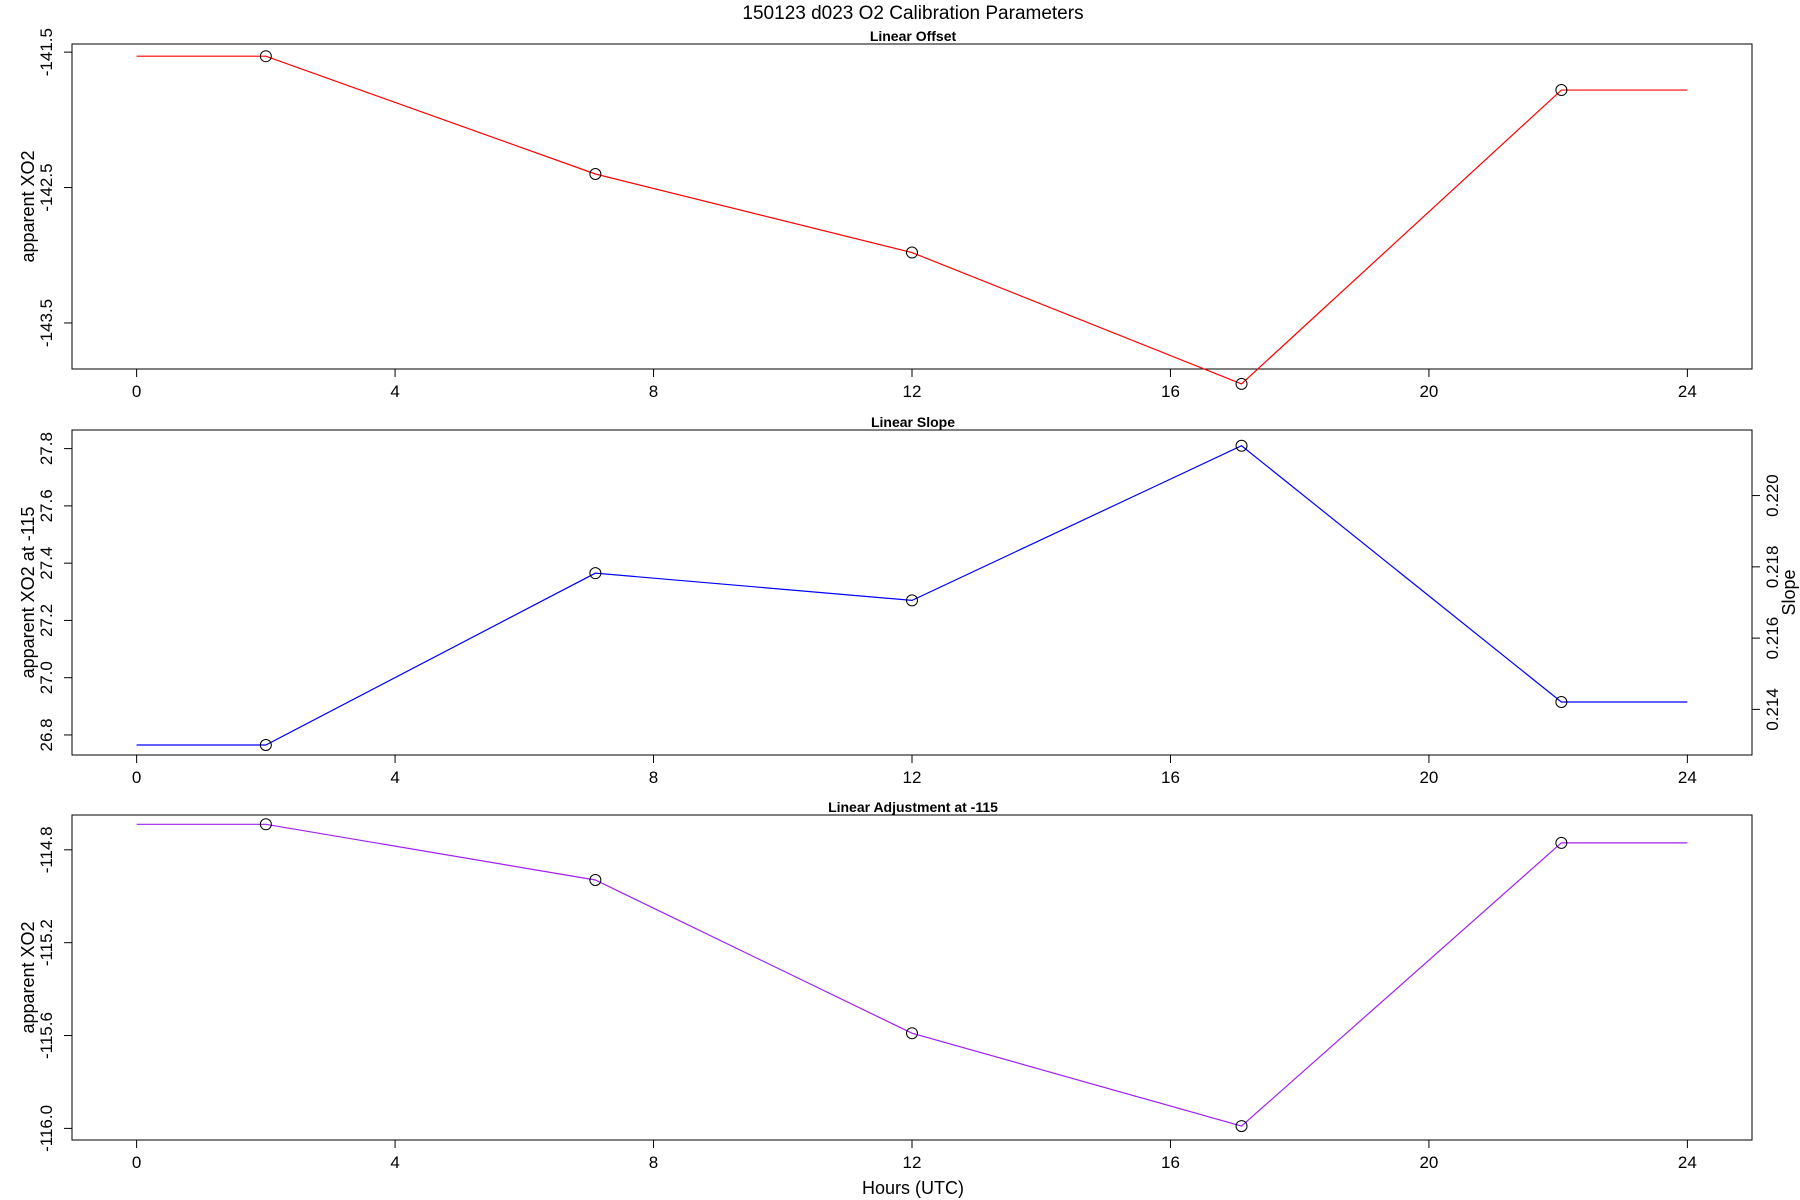  What do you see at coordinates (1789, 592) in the screenshot?
I see `y-axis-right-label: Slope` at bounding box center [1789, 592].